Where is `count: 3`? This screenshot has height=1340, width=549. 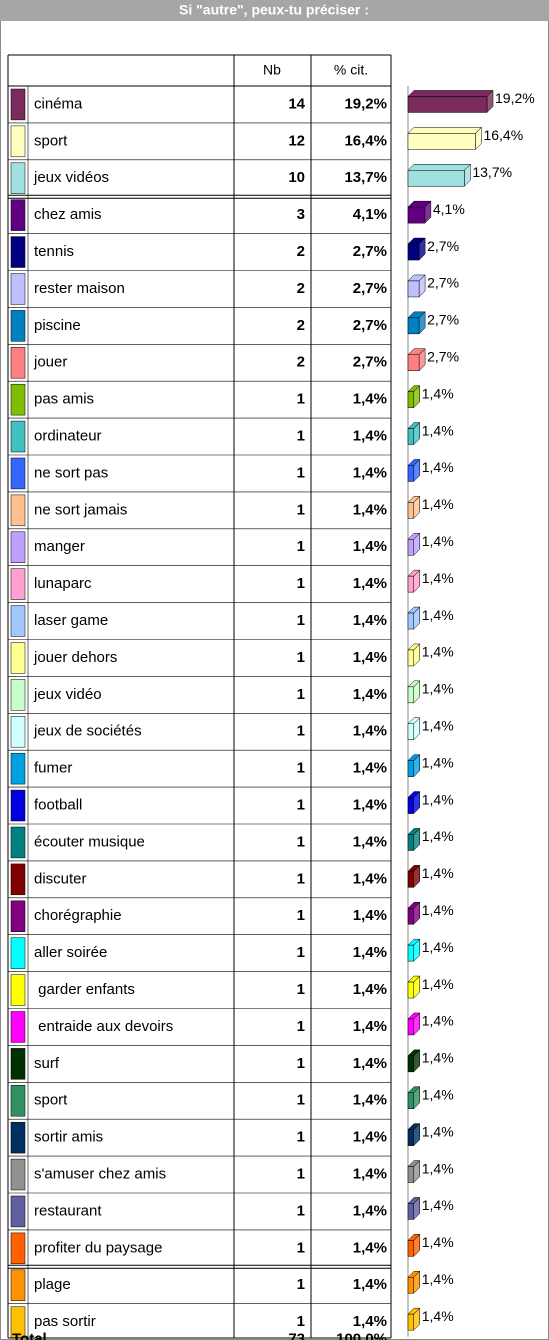 count: 3 is located at coordinates (301, 214).